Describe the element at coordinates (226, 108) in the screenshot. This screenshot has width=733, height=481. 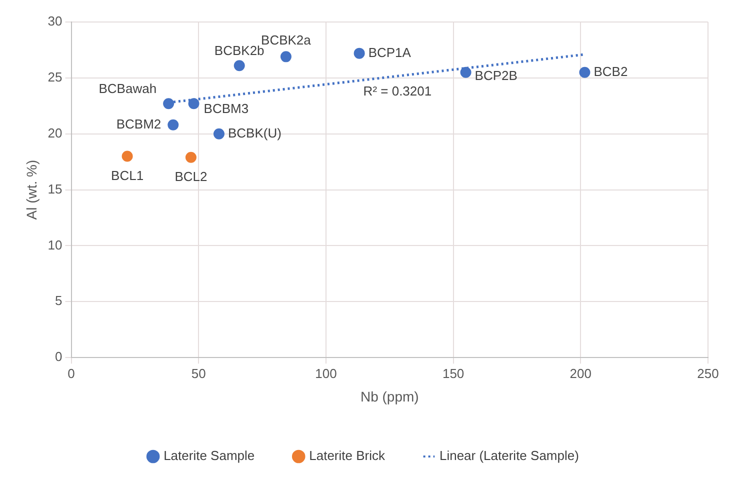
I see `data-label: BCBM3` at that location.